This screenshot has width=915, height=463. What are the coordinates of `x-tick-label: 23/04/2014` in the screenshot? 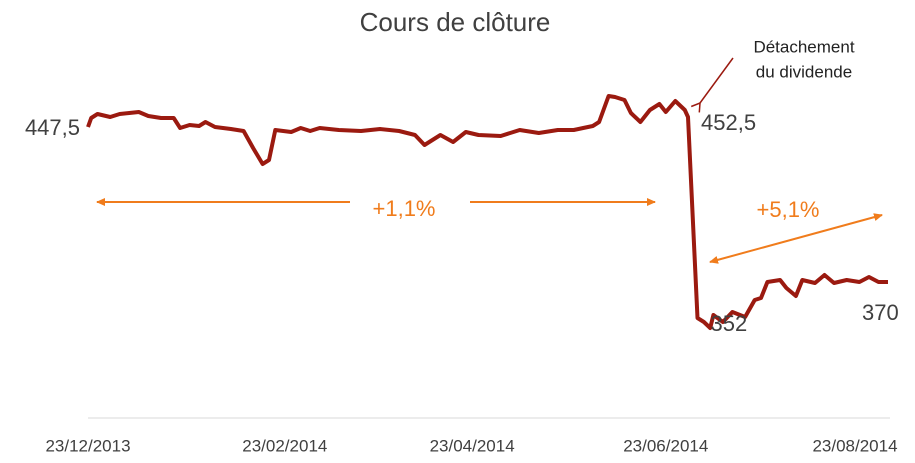 It's located at (472, 445).